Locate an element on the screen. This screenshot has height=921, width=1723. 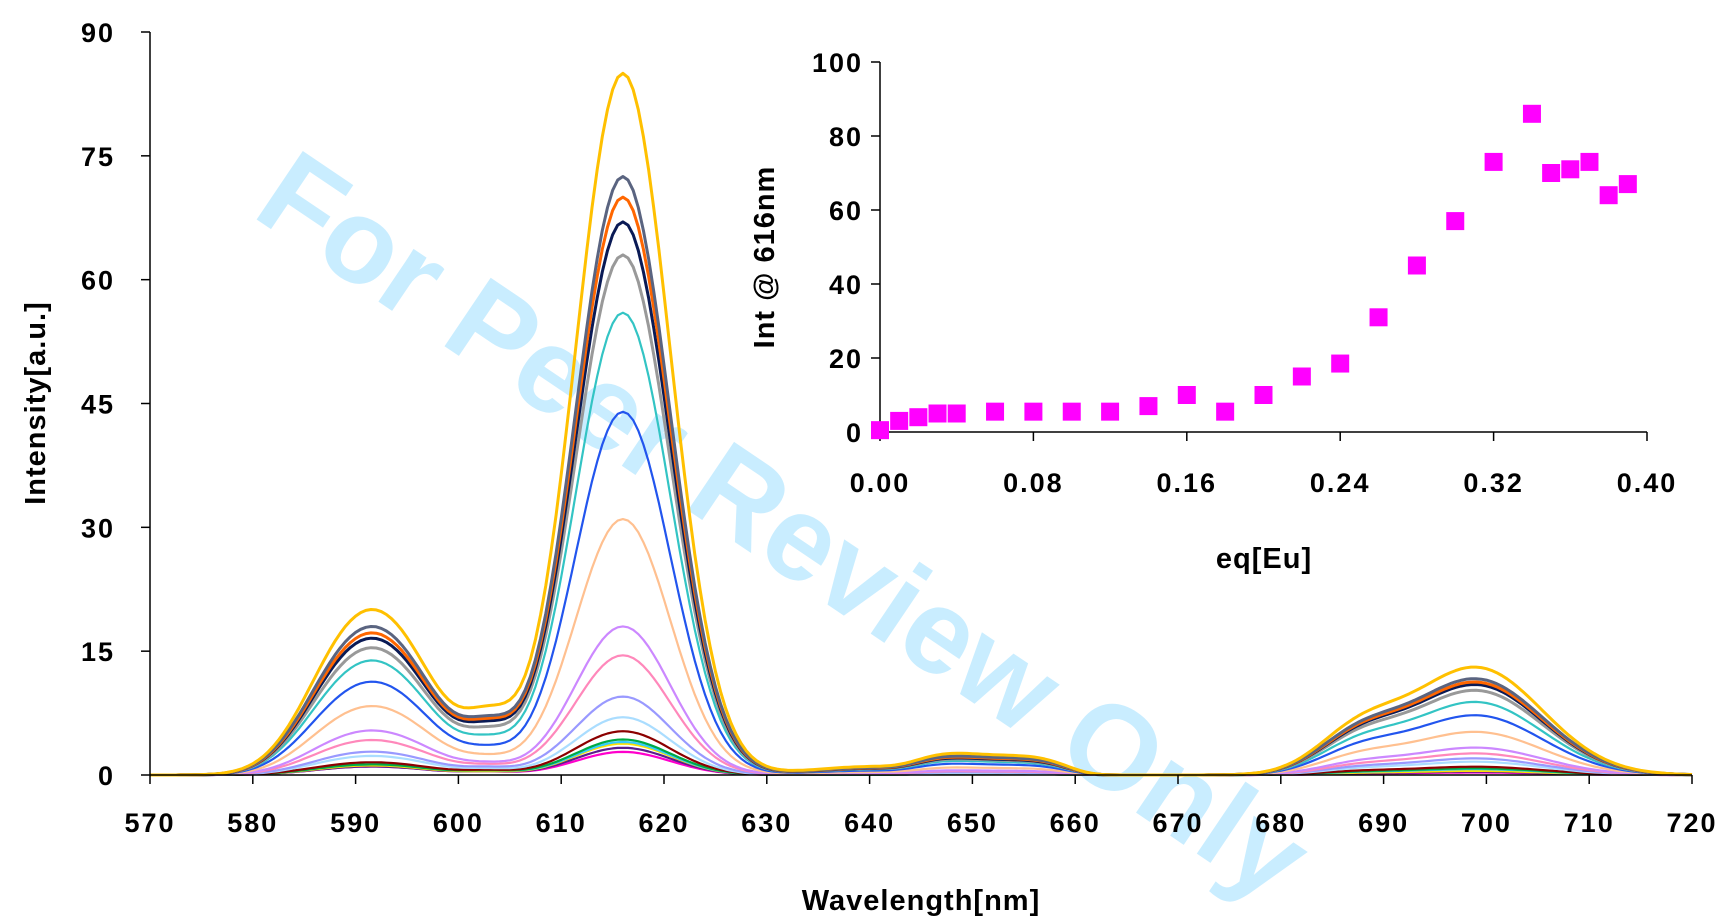
main-y-tick-label: 15 is located at coordinates (98, 652).